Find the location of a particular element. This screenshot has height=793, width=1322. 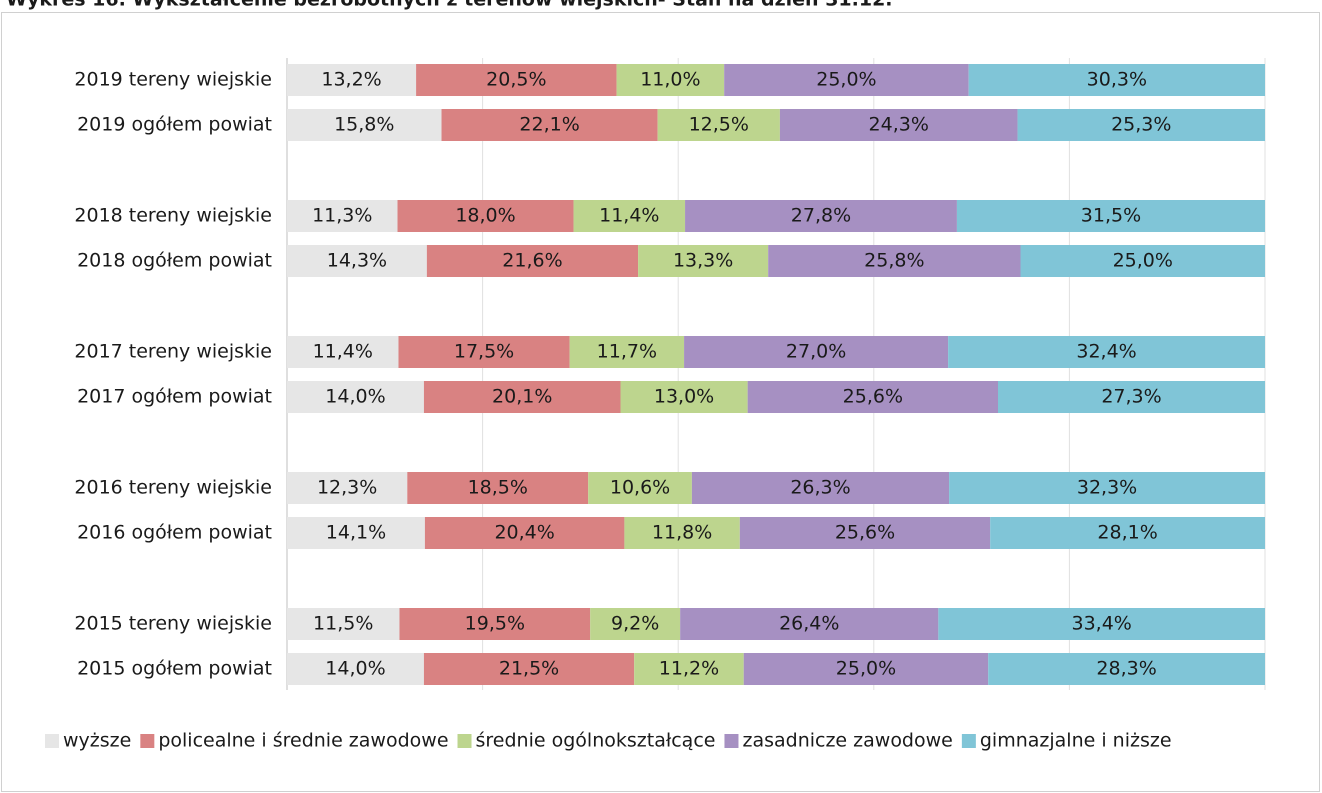

data-label: 26,4% is located at coordinates (809, 624).